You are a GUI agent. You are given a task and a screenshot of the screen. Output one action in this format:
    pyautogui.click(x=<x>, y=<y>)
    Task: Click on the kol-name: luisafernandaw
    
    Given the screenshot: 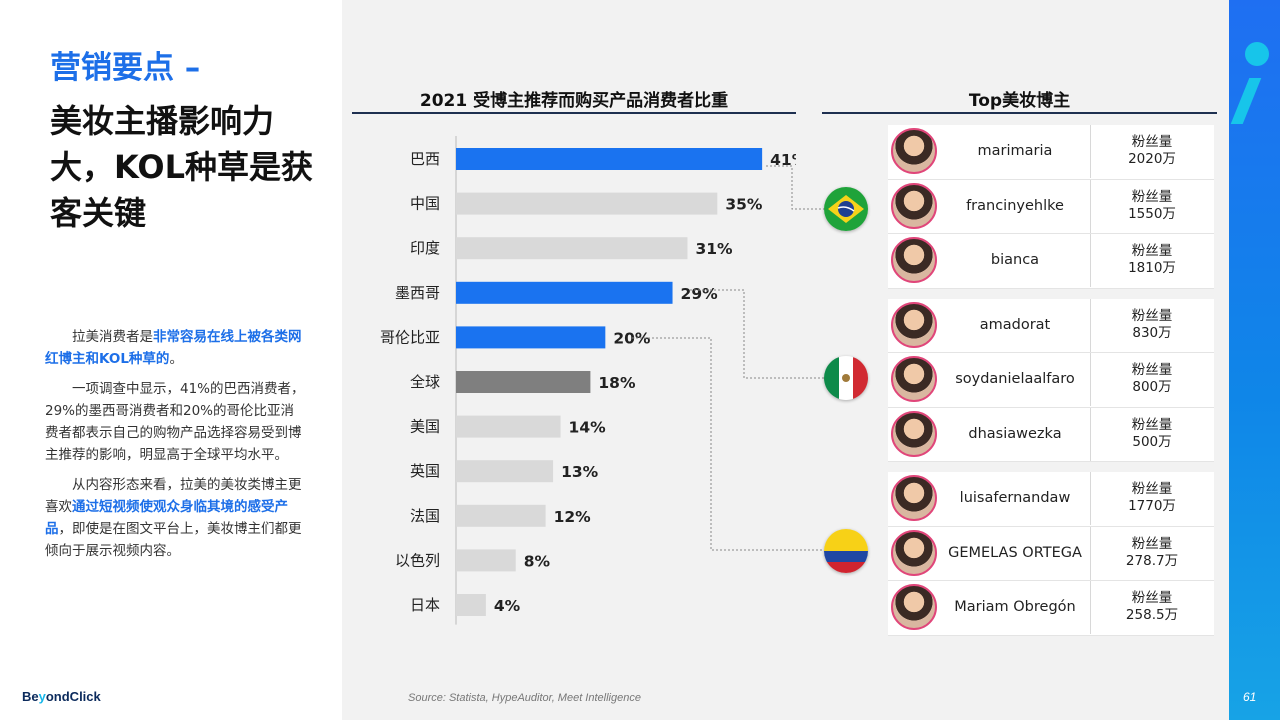 What is the action you would take?
    pyautogui.click(x=1015, y=498)
    